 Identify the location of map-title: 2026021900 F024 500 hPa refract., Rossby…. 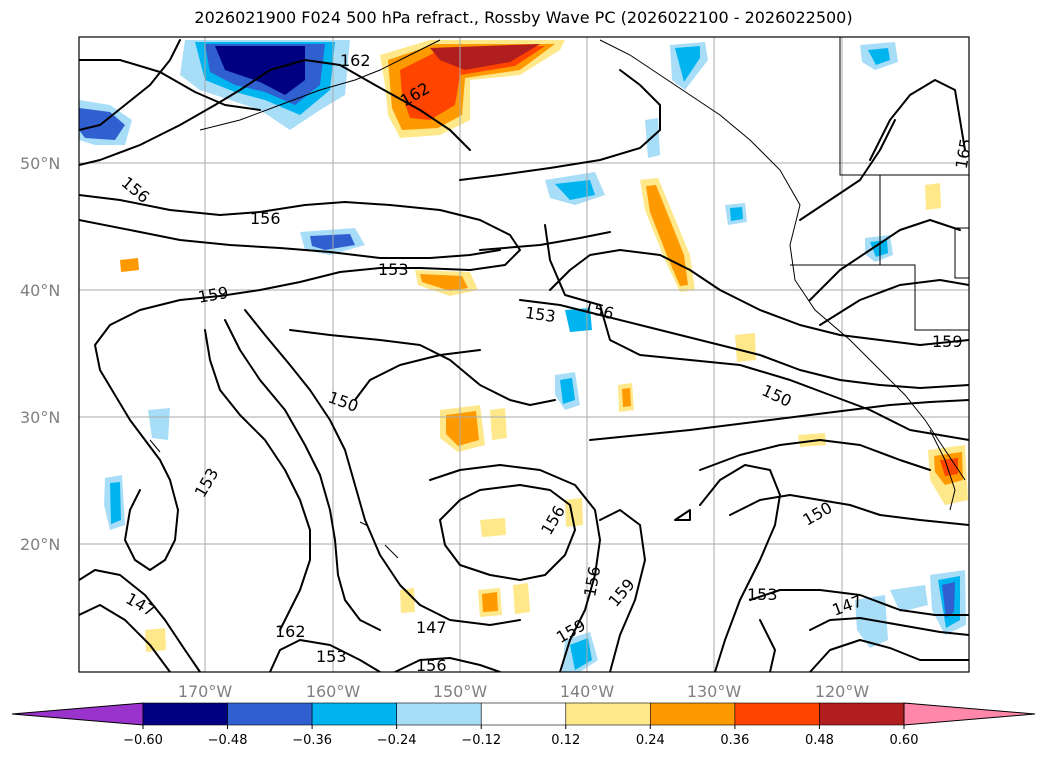
(523, 17).